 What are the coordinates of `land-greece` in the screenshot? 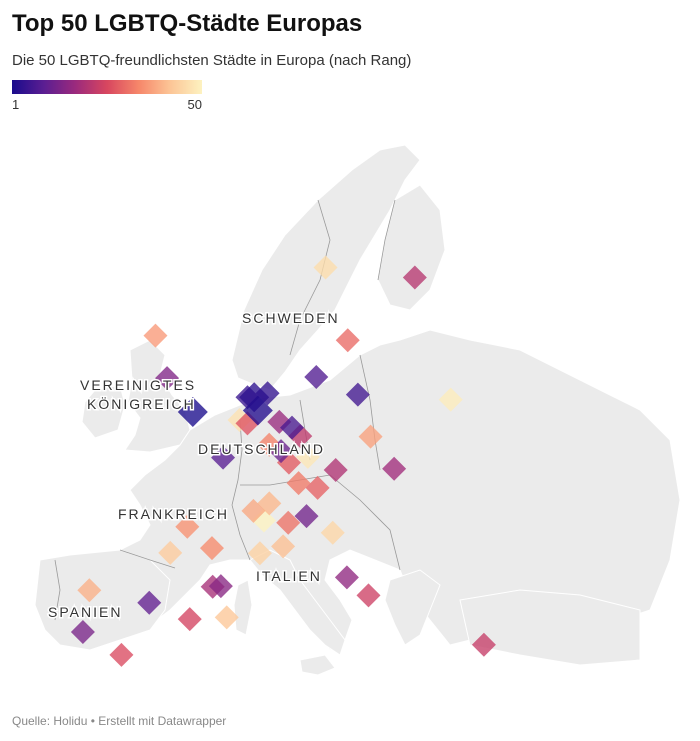 It's located at (412, 607).